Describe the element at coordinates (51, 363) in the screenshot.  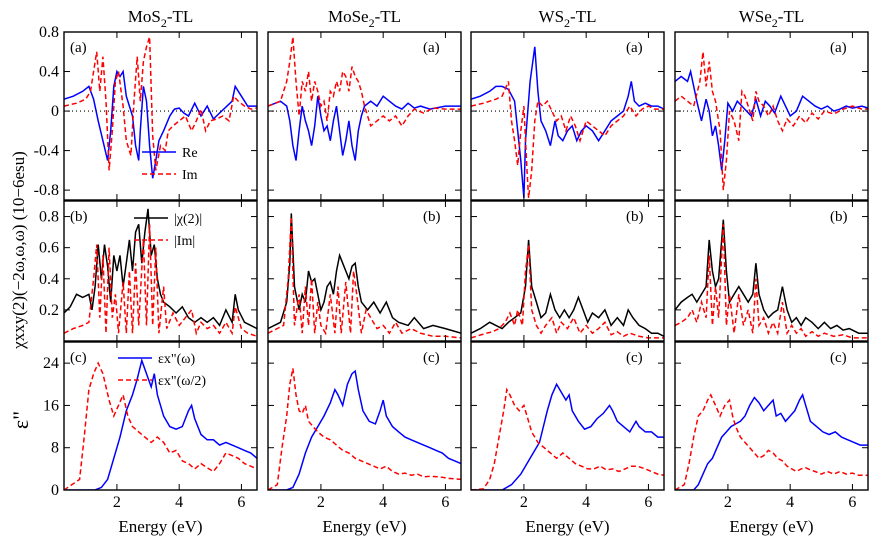
I see `y-tick-label: 24` at that location.